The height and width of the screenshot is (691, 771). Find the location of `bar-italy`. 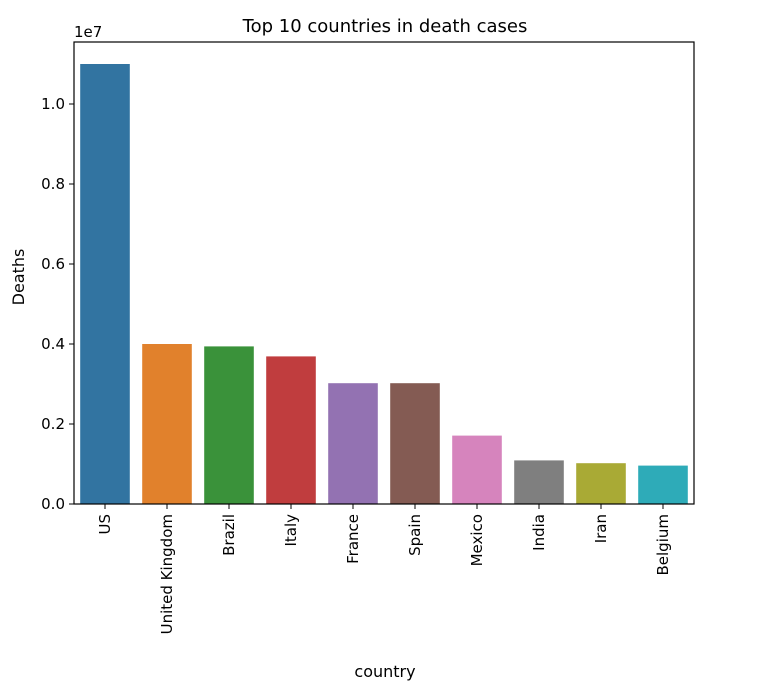

bar-italy is located at coordinates (291, 430).